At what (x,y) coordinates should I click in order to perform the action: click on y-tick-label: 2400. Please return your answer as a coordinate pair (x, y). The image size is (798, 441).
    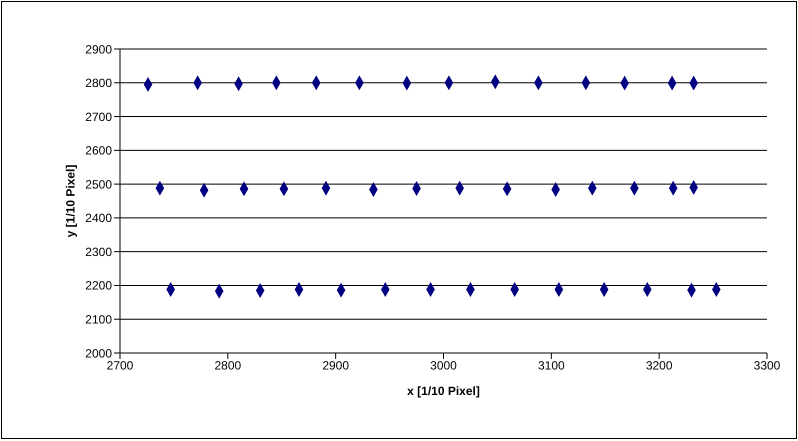
    Looking at the image, I should click on (98, 218).